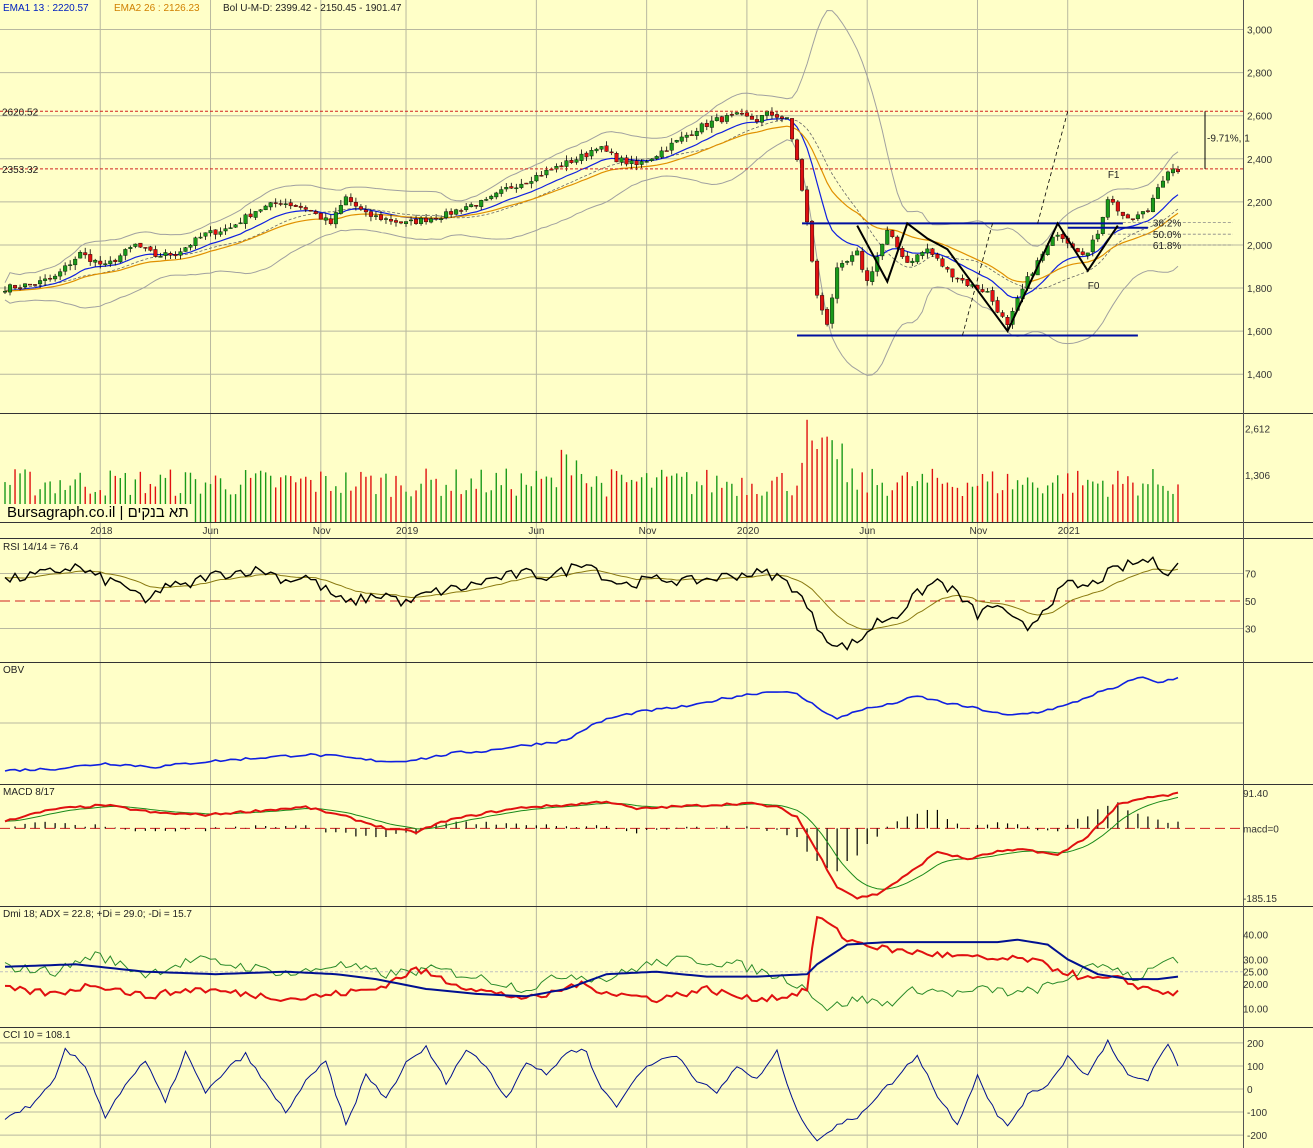  What do you see at coordinates (1228, 139) in the screenshot?
I see `measure-label: -9.71%, 1` at bounding box center [1228, 139].